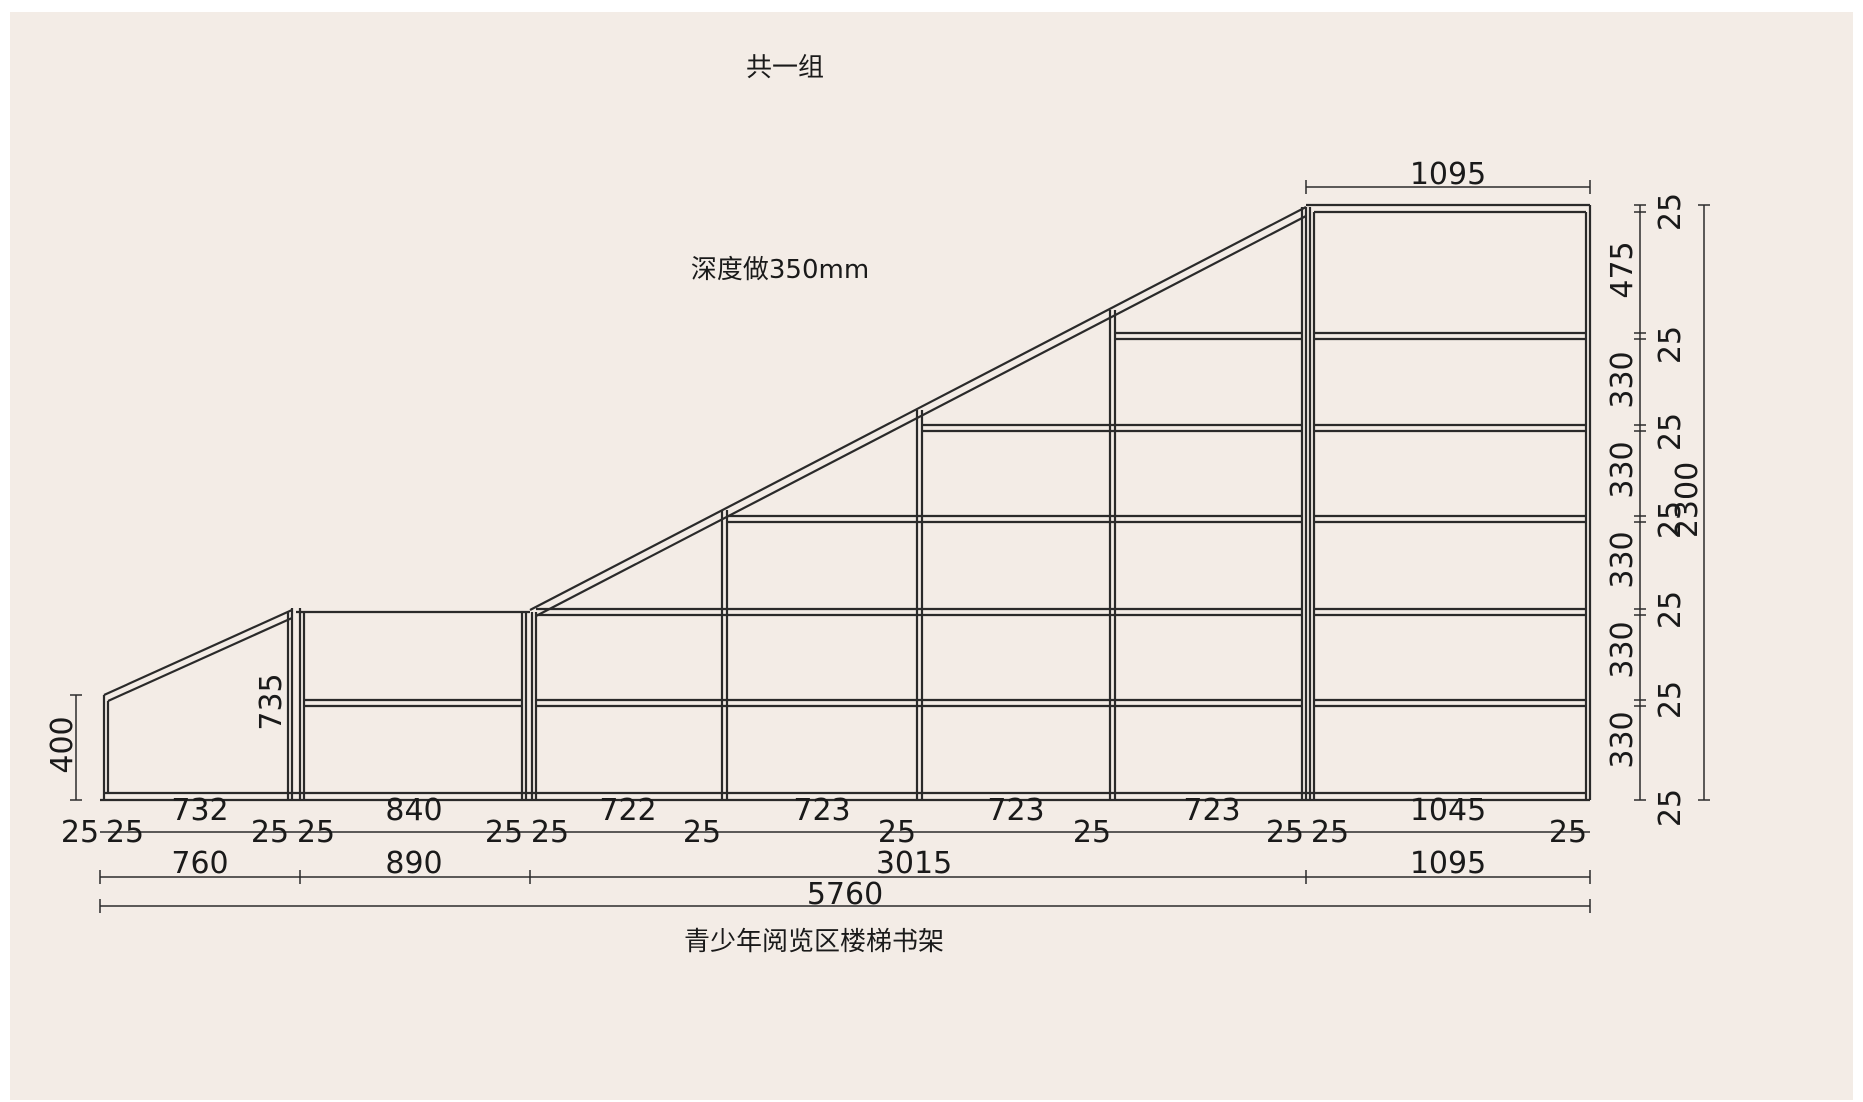  What do you see at coordinates (550, 832) in the screenshot?
I see `row1-label-7: 25` at bounding box center [550, 832].